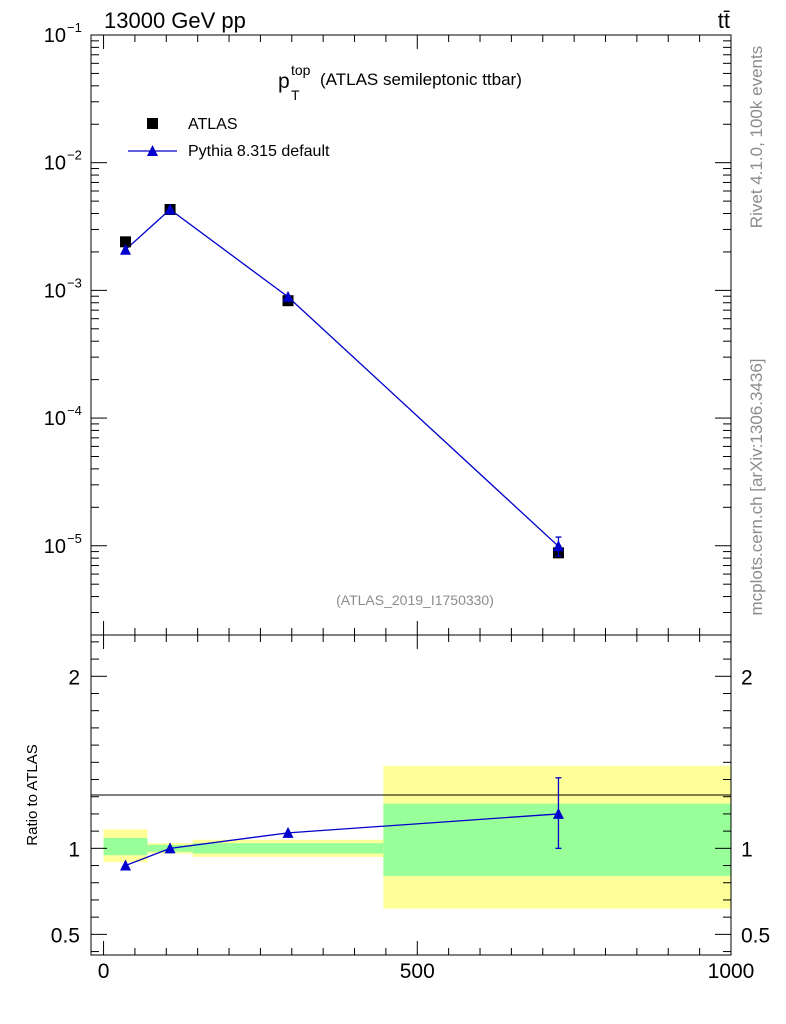 Image resolution: width=786 pixels, height=1024 pixels. Describe the element at coordinates (74, 538) in the screenshot. I see `main-ytick-exponent: −5` at that location.